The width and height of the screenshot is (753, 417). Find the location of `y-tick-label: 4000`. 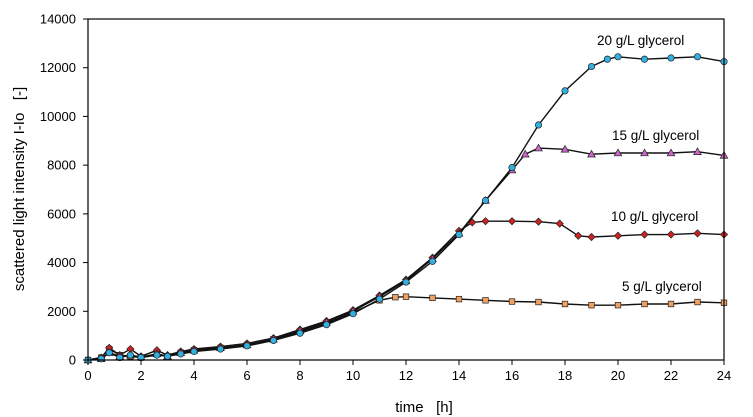

y-tick-label: 4000 is located at coordinates (61, 262).